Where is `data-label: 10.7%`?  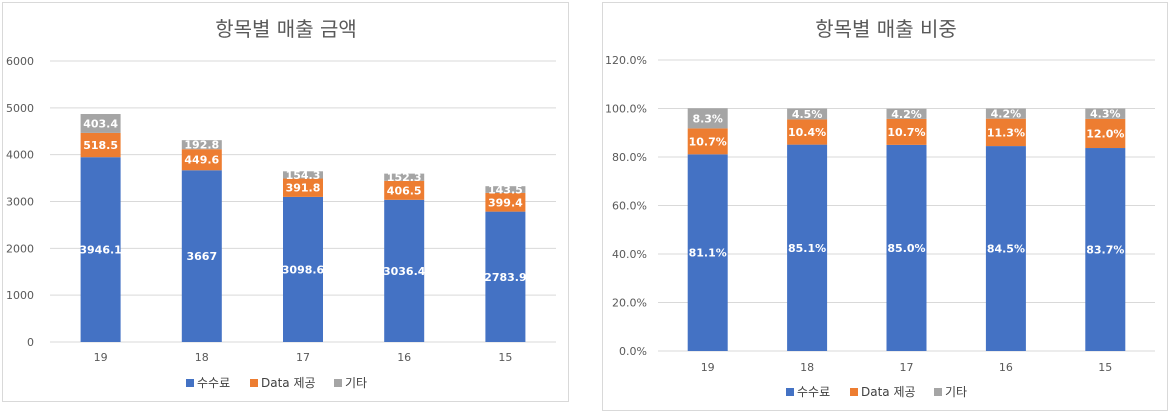 data-label: 10.7% is located at coordinates (708, 141).